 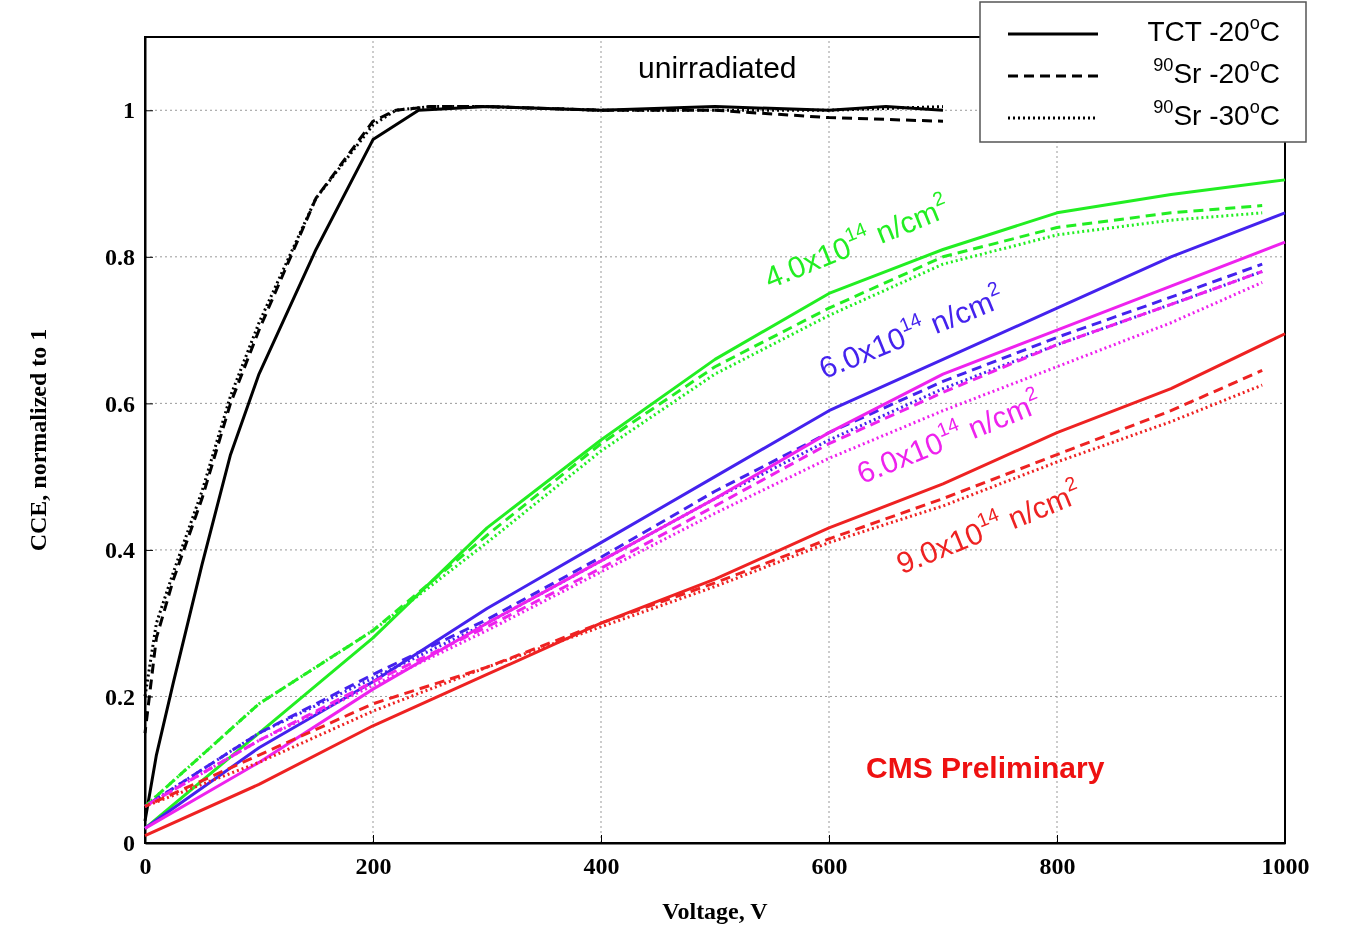 What do you see at coordinates (1285, 866) in the screenshot?
I see `x-tick-label: 1000` at bounding box center [1285, 866].